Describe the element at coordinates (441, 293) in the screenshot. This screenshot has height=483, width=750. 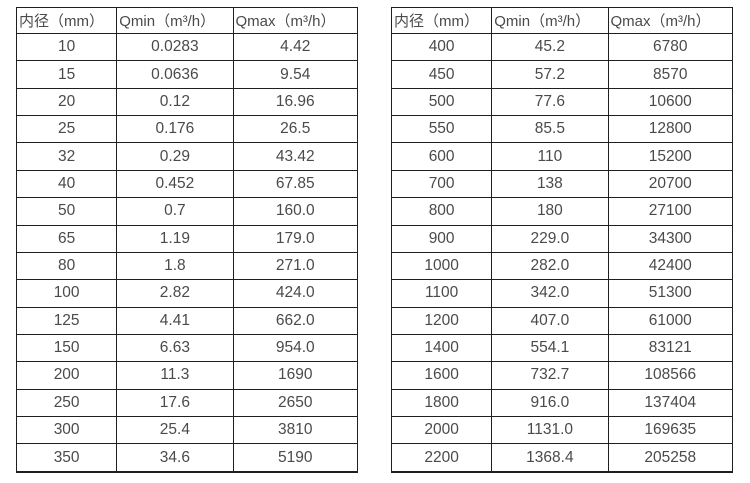
I see `diameter-cell: 1100` at that location.